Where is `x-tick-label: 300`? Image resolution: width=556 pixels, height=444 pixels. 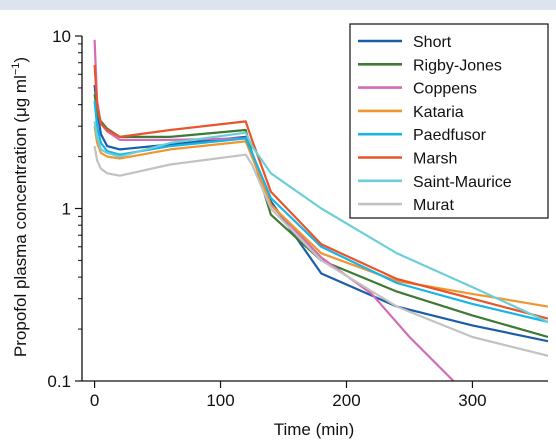 x-tick-label: 300 is located at coordinates (472, 400).